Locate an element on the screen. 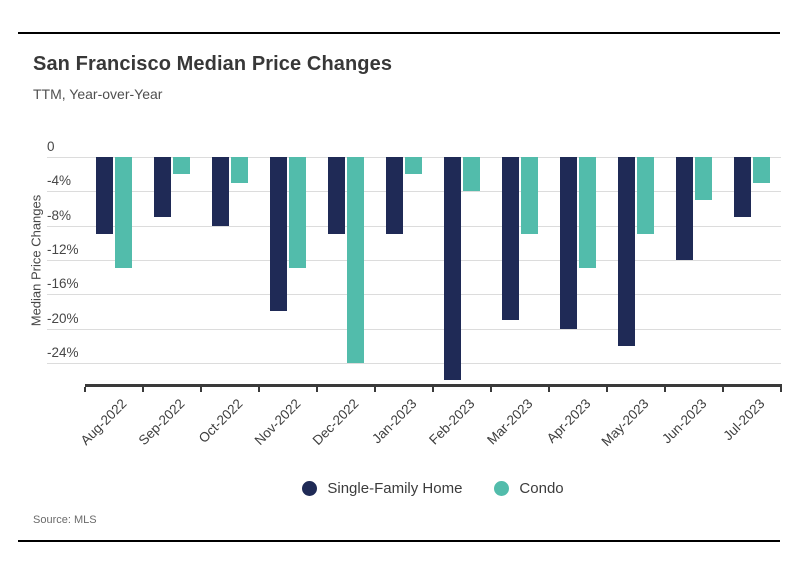 The image size is (799, 575). bottom-rule is located at coordinates (399, 541).